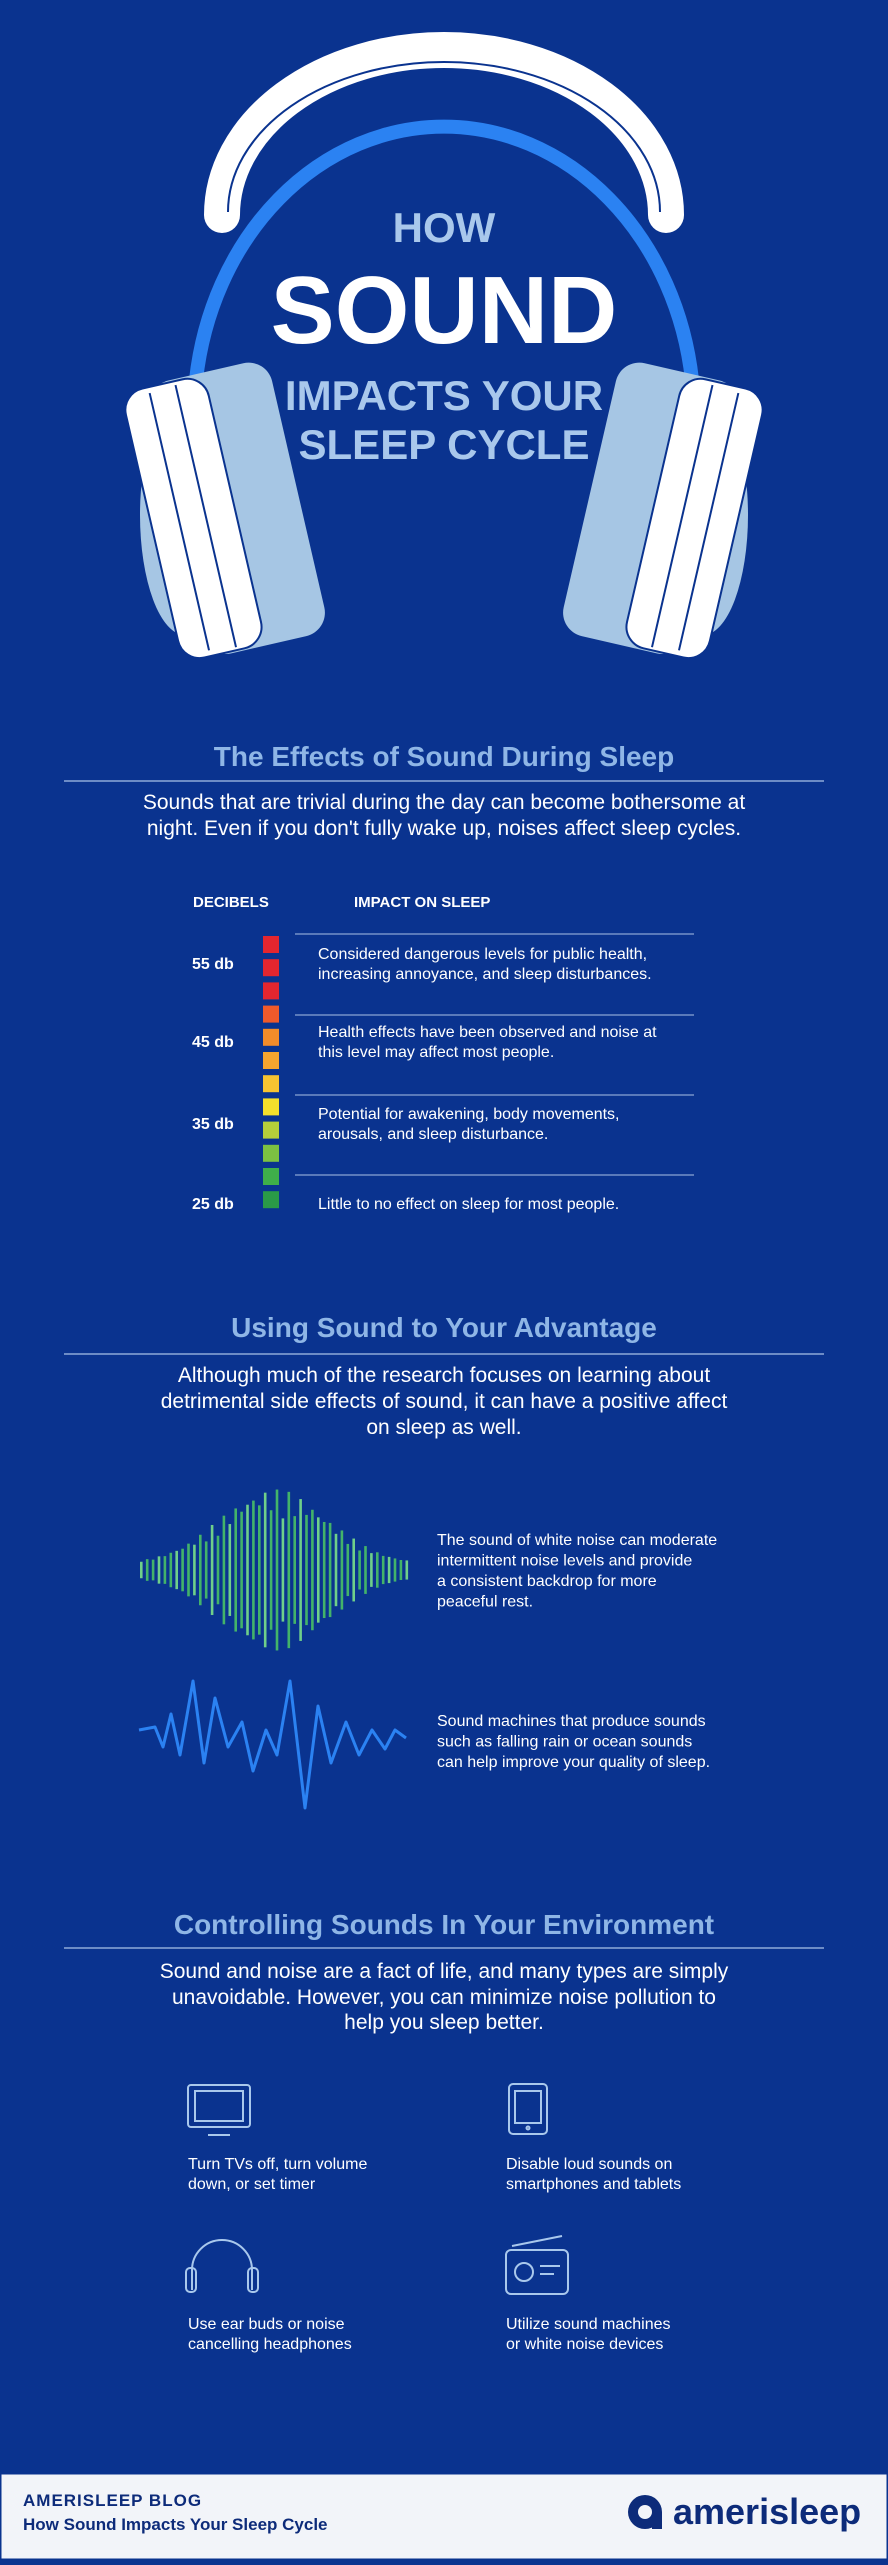  Describe the element at coordinates (219, 2110) in the screenshot. I see `tv-icon` at that location.